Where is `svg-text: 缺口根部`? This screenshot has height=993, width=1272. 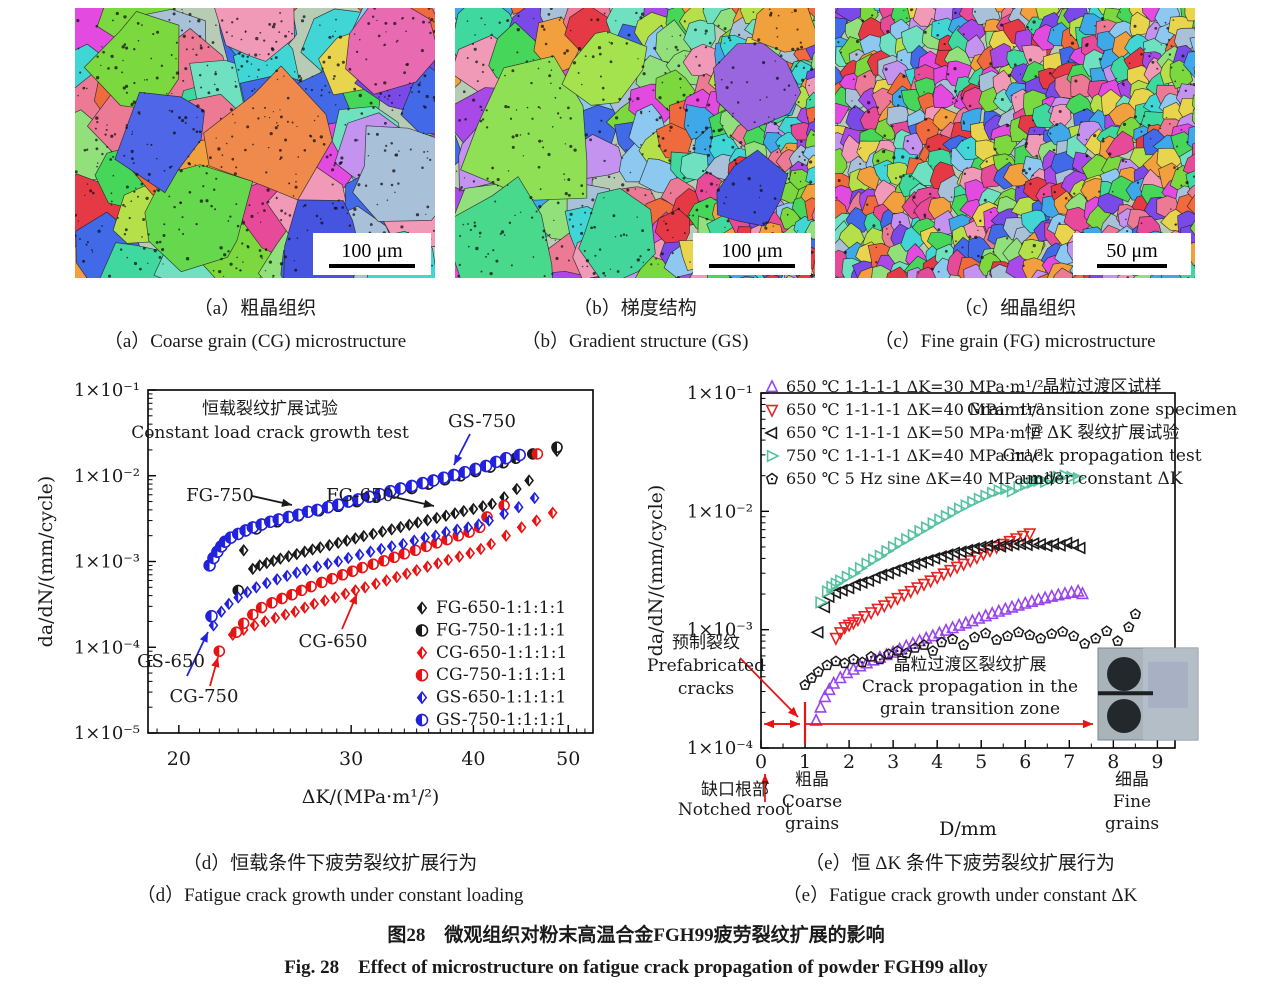 svg-text: 缺口根部 is located at coordinates (735, 790).